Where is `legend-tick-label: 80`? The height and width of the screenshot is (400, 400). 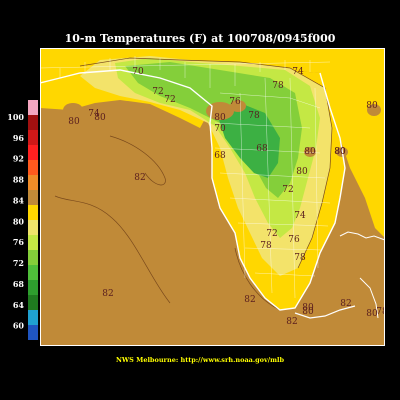 legend-tick-label: 80 is located at coordinates (19, 221).